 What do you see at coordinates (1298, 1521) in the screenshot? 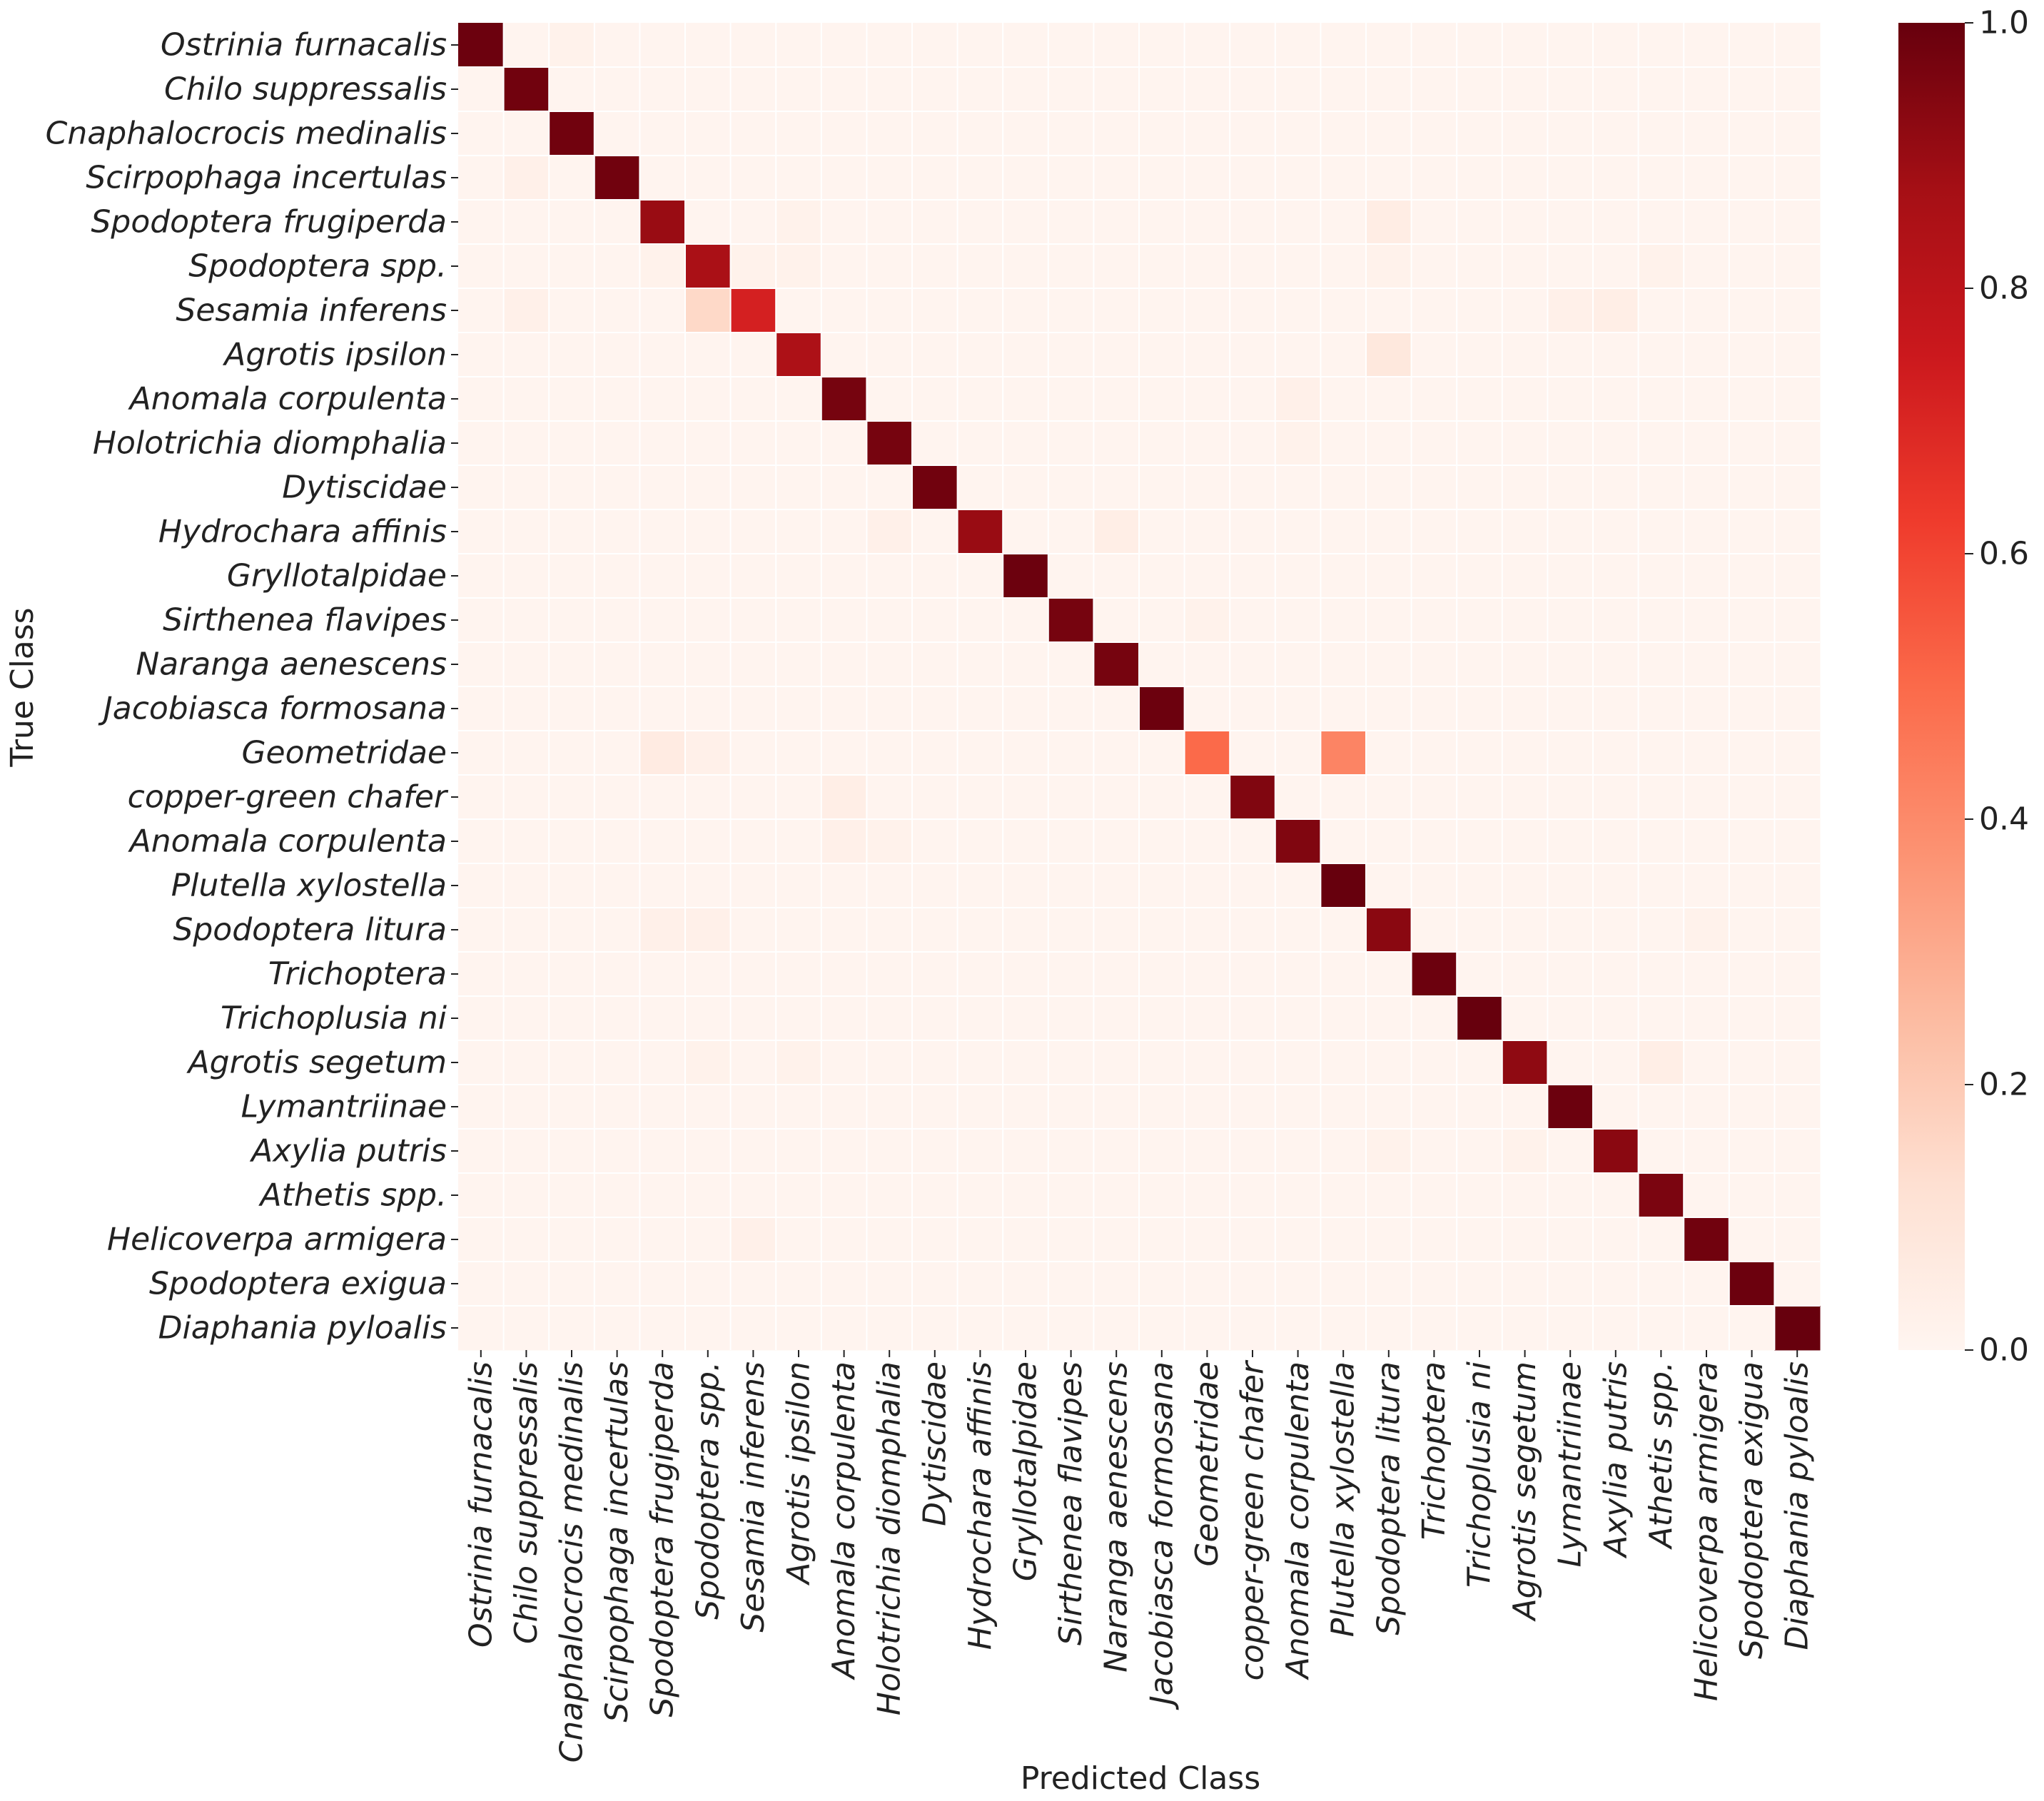
I see `x-tick-label: Anomala corpulenta` at bounding box center [1298, 1521].